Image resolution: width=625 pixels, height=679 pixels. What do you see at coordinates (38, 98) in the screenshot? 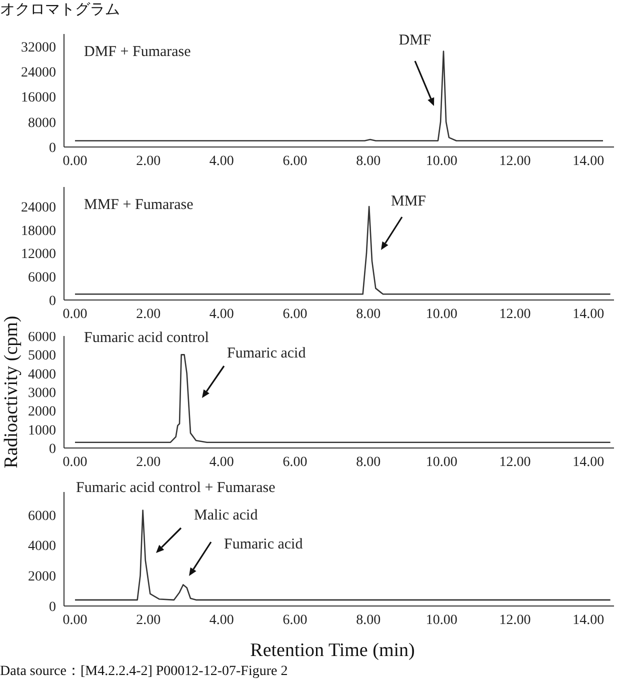
I see `y-tick-label: 16000` at bounding box center [38, 98].